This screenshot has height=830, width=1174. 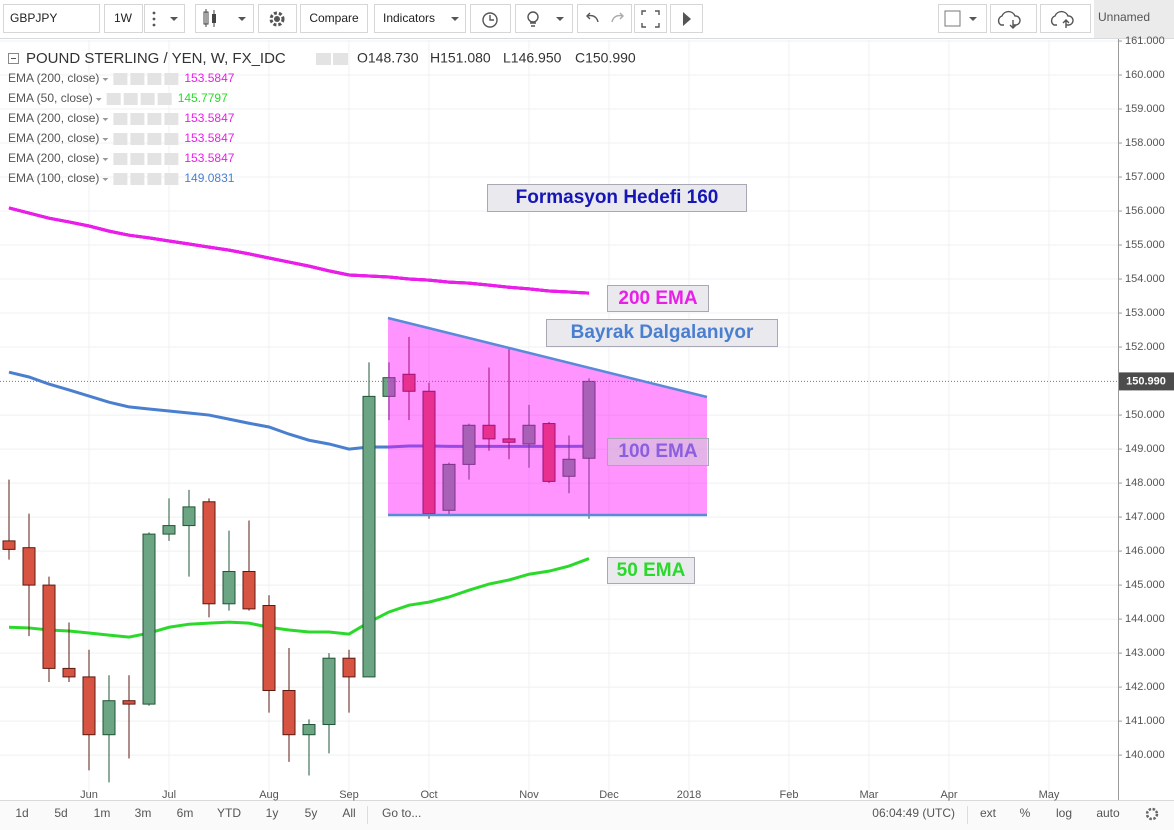 What do you see at coordinates (1145, 177) in the screenshot?
I see `y-tick-label: 157.000` at bounding box center [1145, 177].